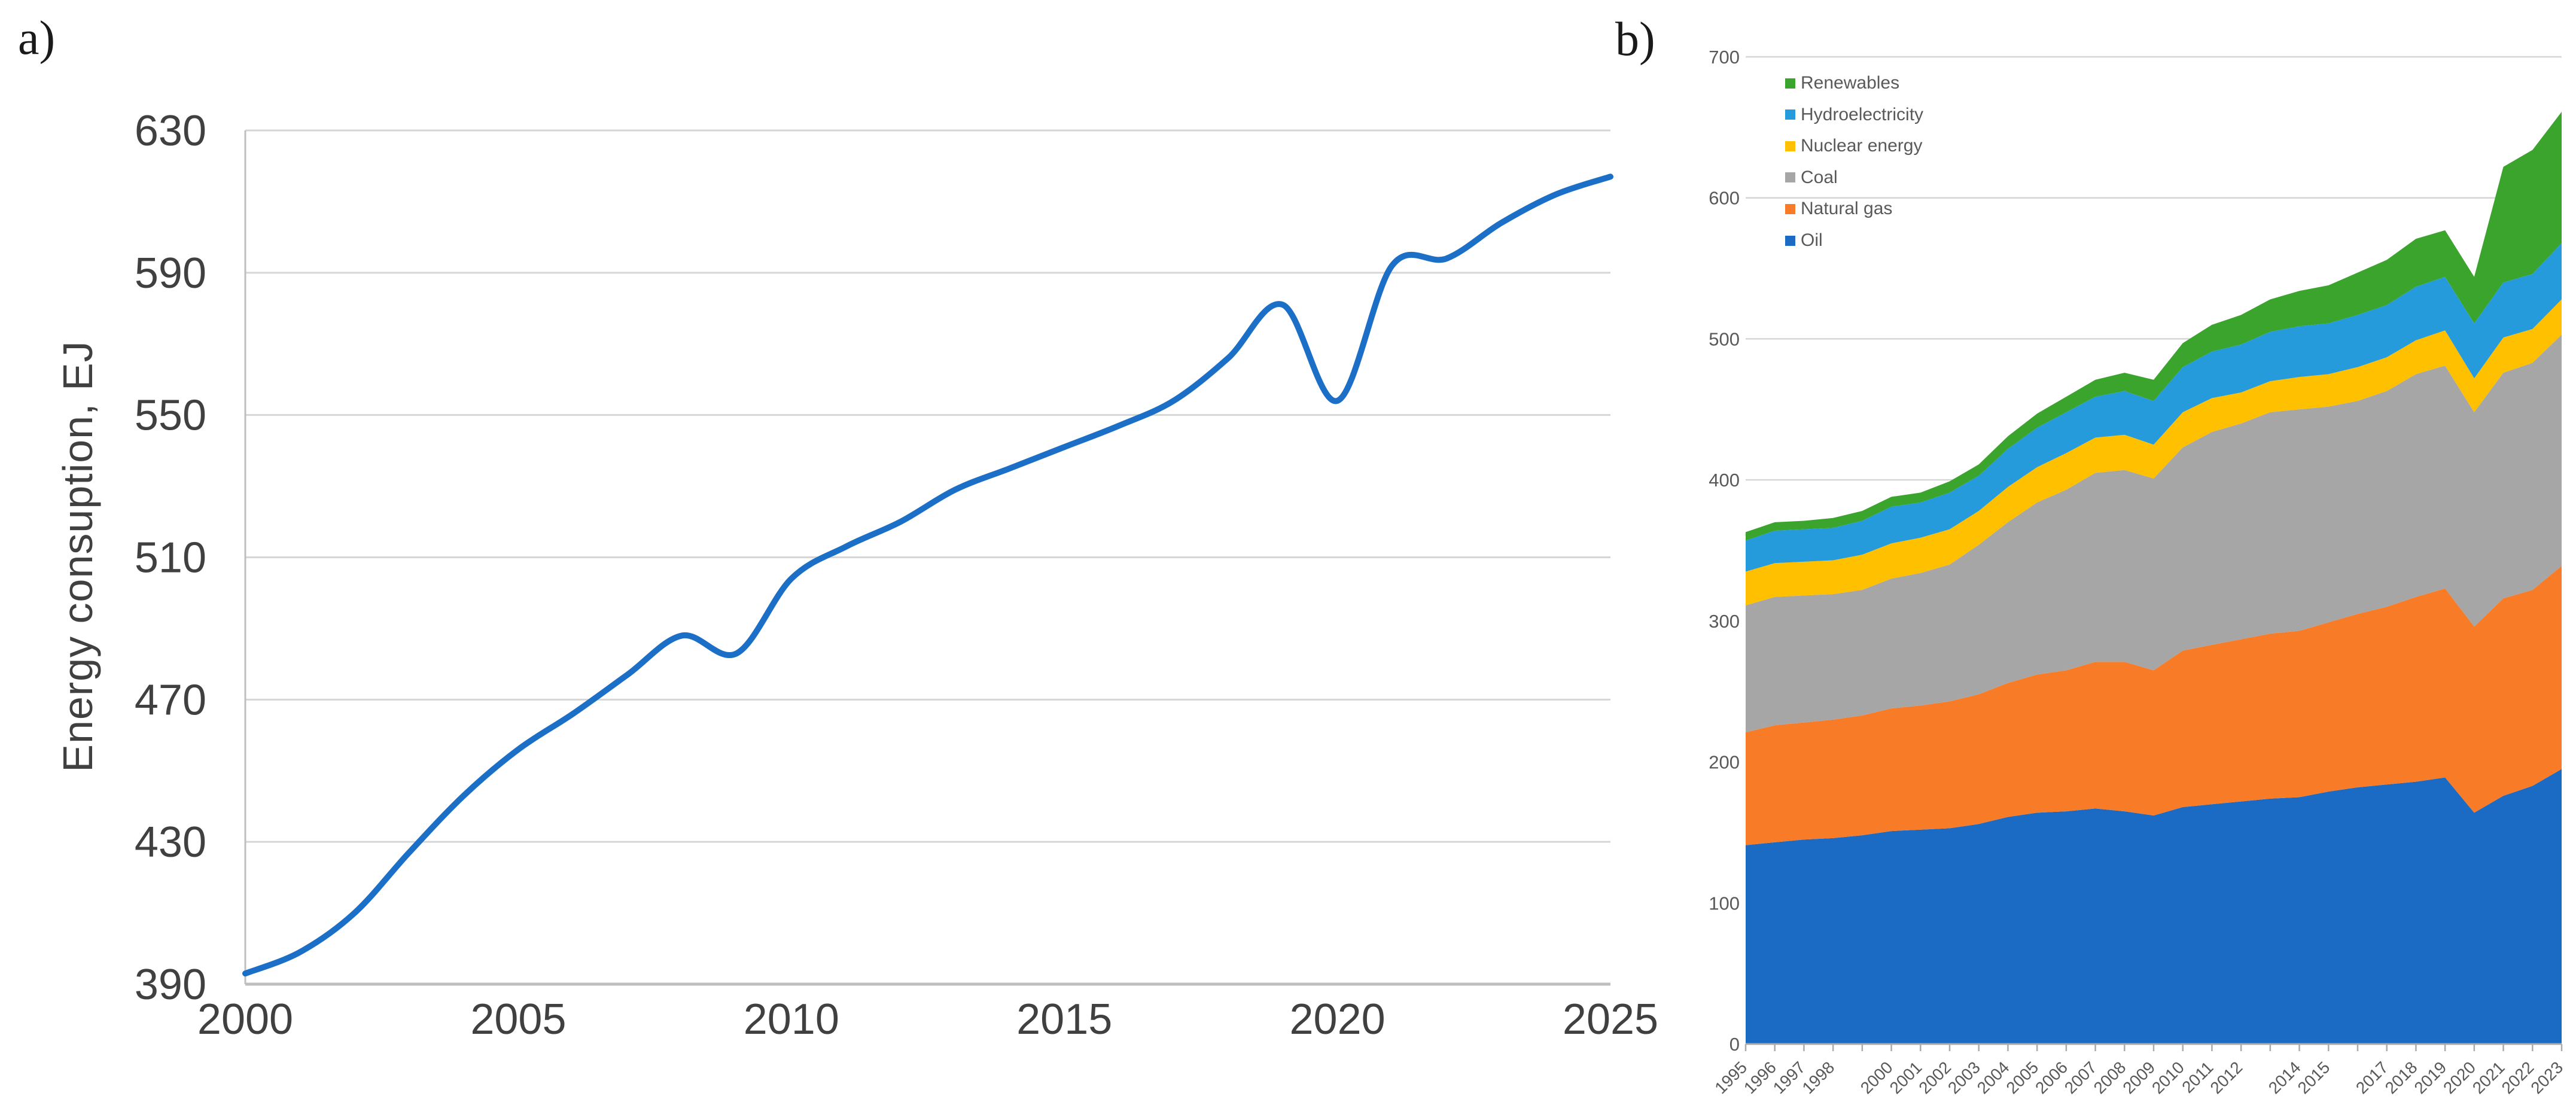 The height and width of the screenshot is (1111, 2576). I want to click on x-tick-label: 2007, so click(2080, 1077).